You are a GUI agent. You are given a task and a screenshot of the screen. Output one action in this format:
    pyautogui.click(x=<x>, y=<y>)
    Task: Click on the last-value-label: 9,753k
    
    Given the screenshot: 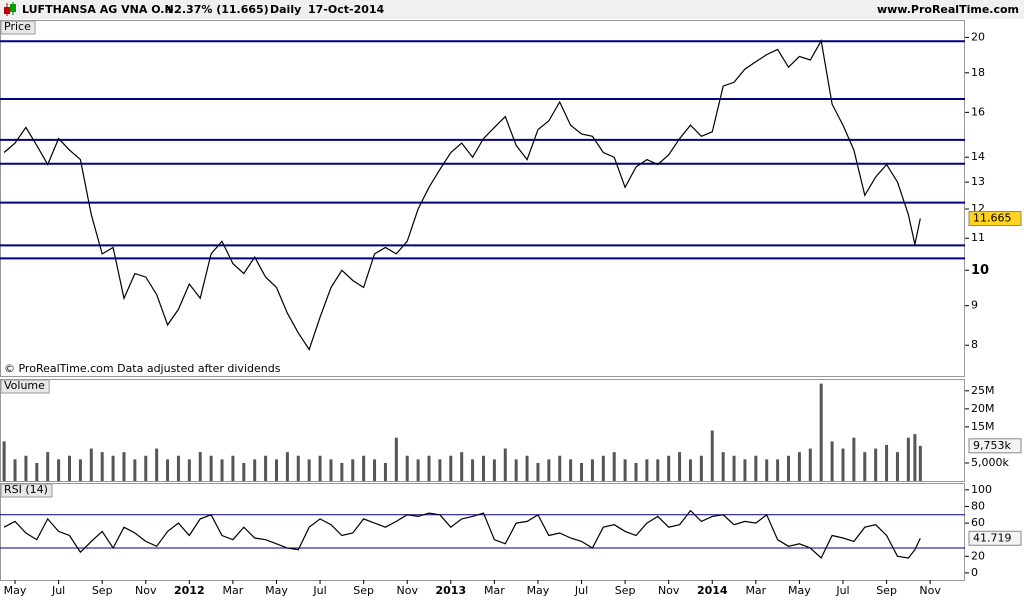 What is the action you would take?
    pyautogui.click(x=992, y=445)
    